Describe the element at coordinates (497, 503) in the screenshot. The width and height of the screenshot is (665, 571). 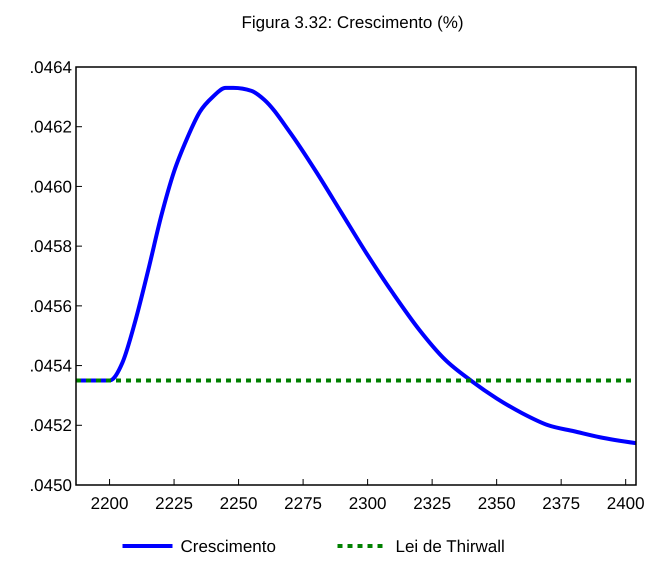
I see `x-tick-label: 2350` at that location.